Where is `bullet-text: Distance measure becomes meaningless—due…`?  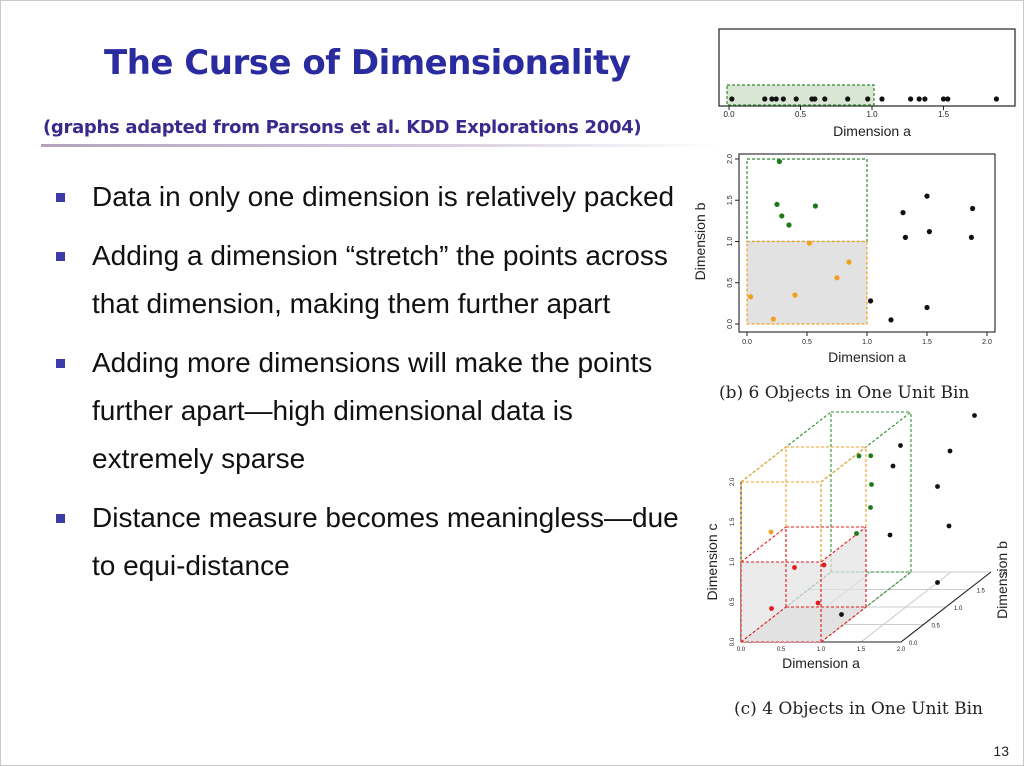 bullet-text: Distance measure becomes meaningless—due… is located at coordinates (385, 541).